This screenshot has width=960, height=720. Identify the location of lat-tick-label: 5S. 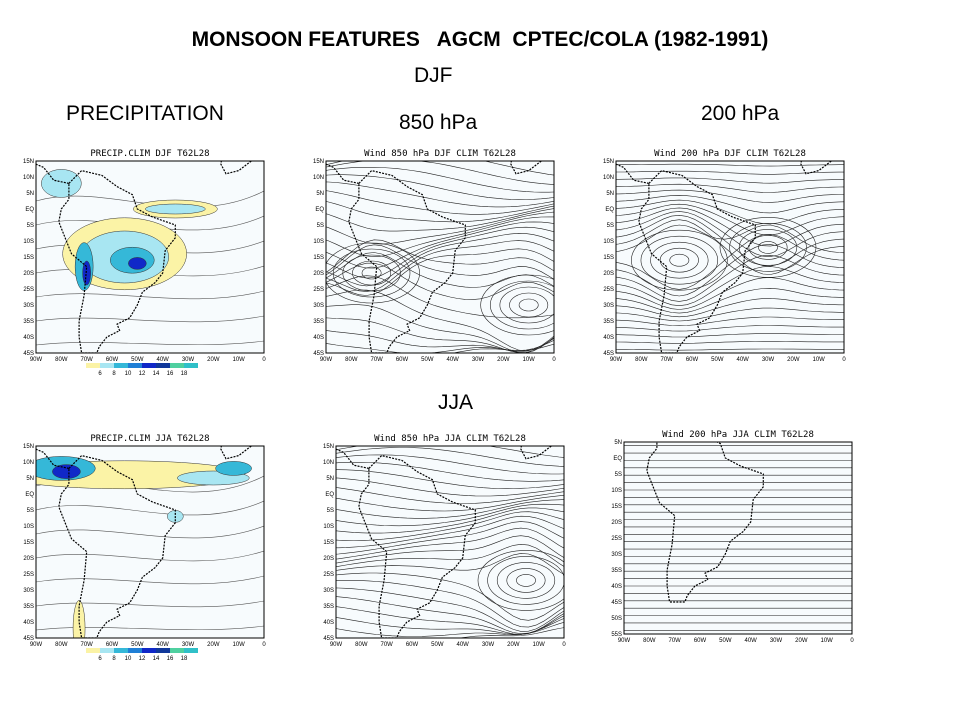
(610, 226).